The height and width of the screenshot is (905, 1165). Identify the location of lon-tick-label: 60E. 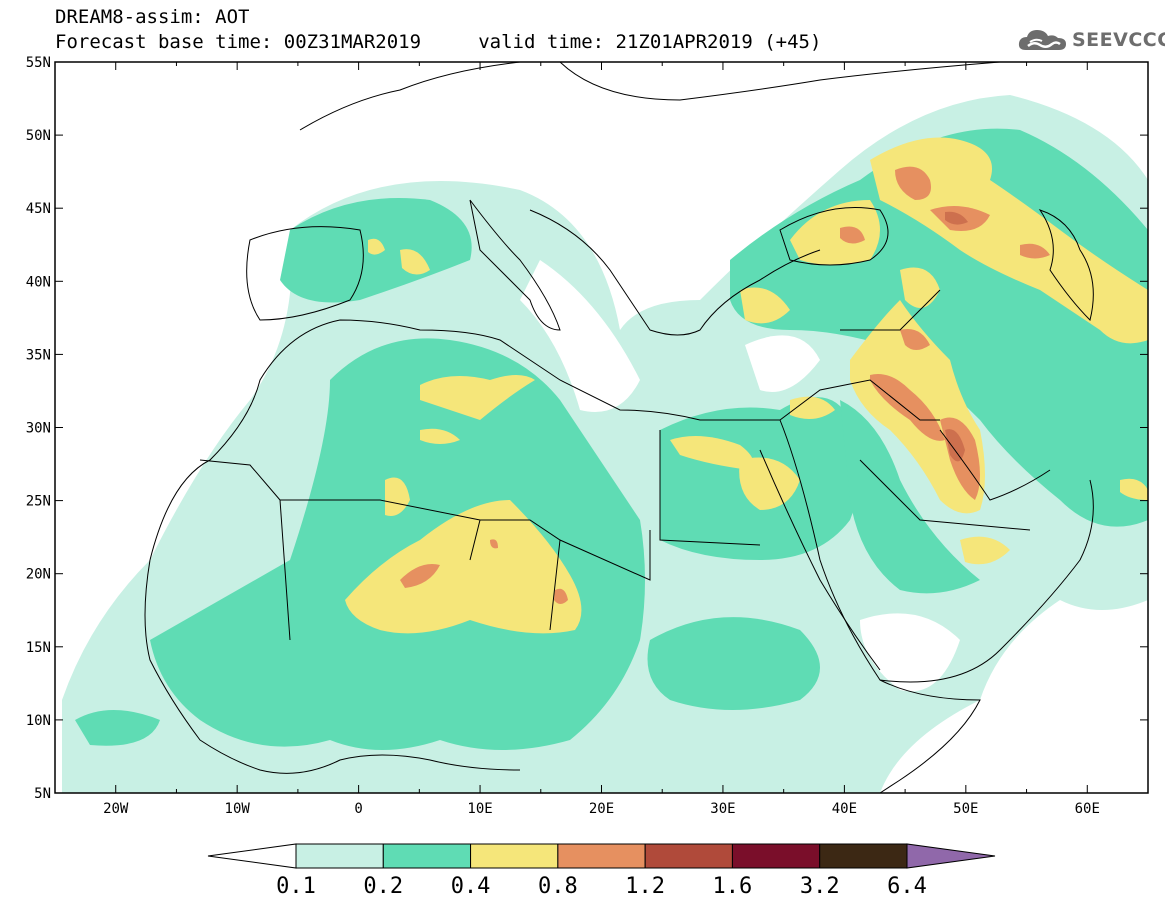
(1087, 809).